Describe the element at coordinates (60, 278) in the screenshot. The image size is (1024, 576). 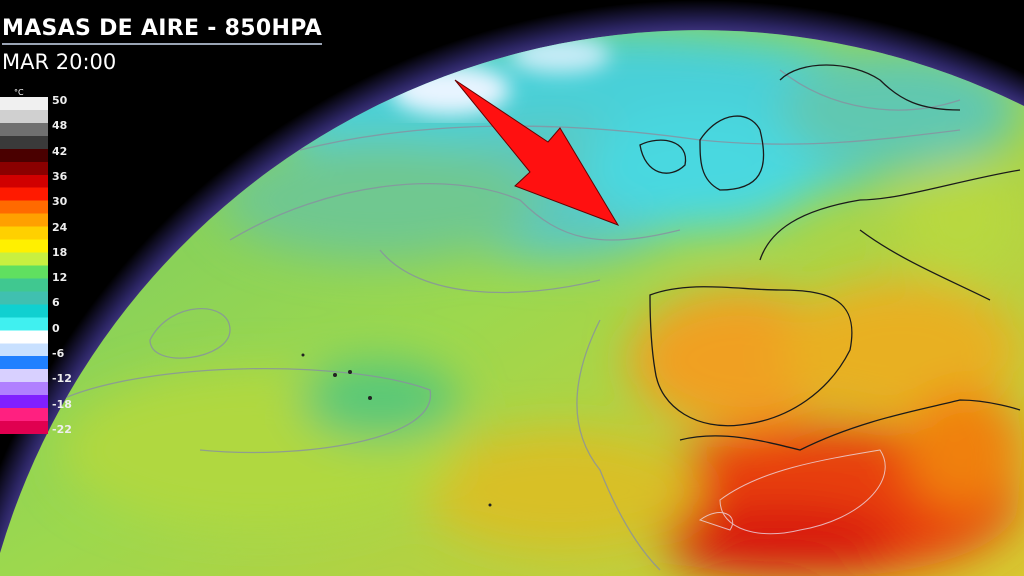
I see `legend-label: 12` at that location.